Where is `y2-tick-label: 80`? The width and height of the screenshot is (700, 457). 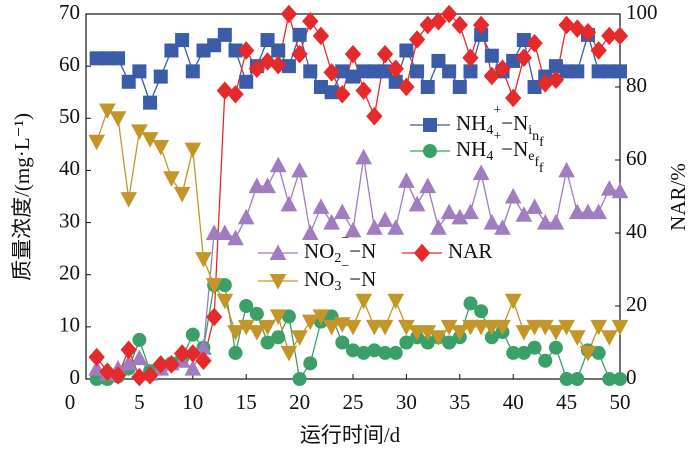 y2-tick-label: 80 is located at coordinates (636, 85).